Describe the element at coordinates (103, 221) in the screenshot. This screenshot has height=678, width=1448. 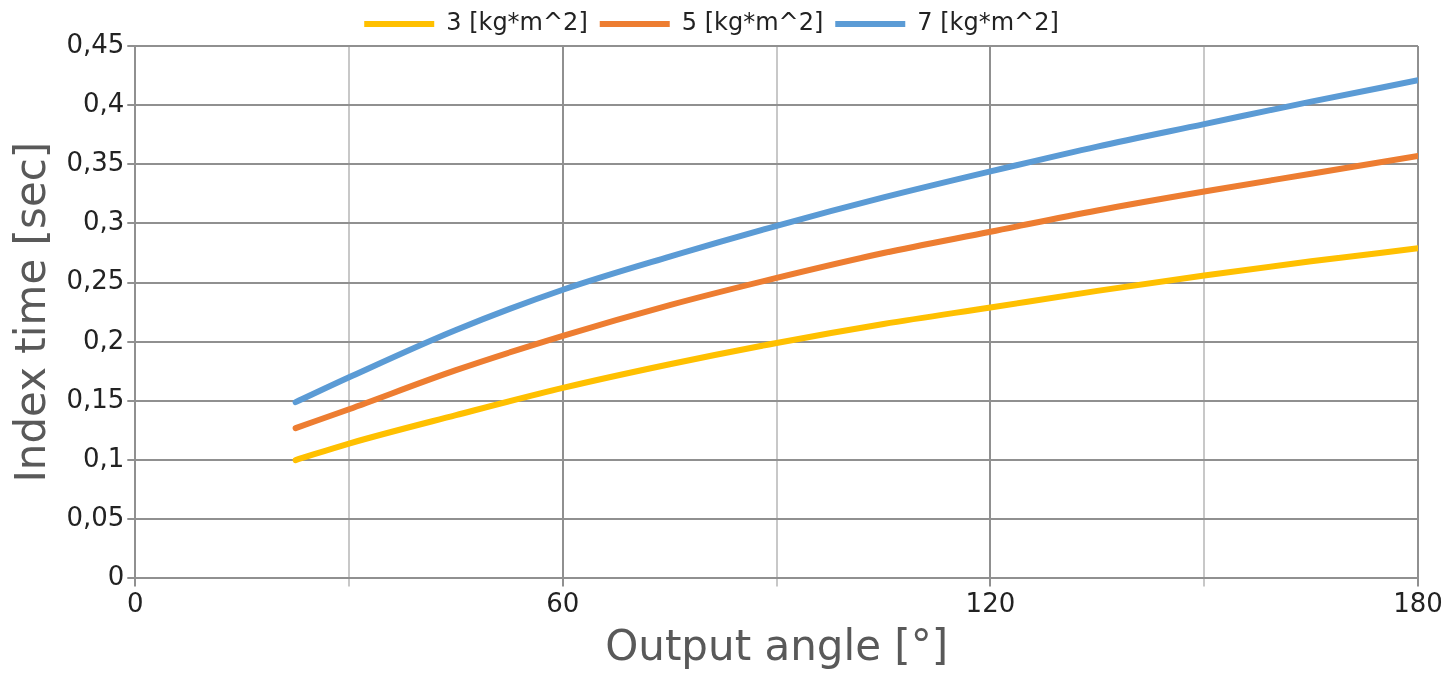
I see `y-tick-label: 0,3` at that location.